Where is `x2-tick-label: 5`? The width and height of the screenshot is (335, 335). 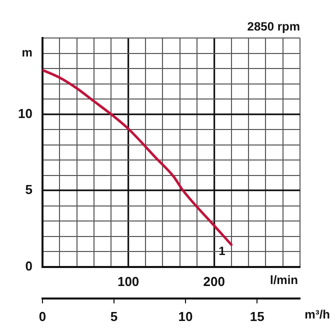 x2-tick-label: 5 is located at coordinates (114, 316).